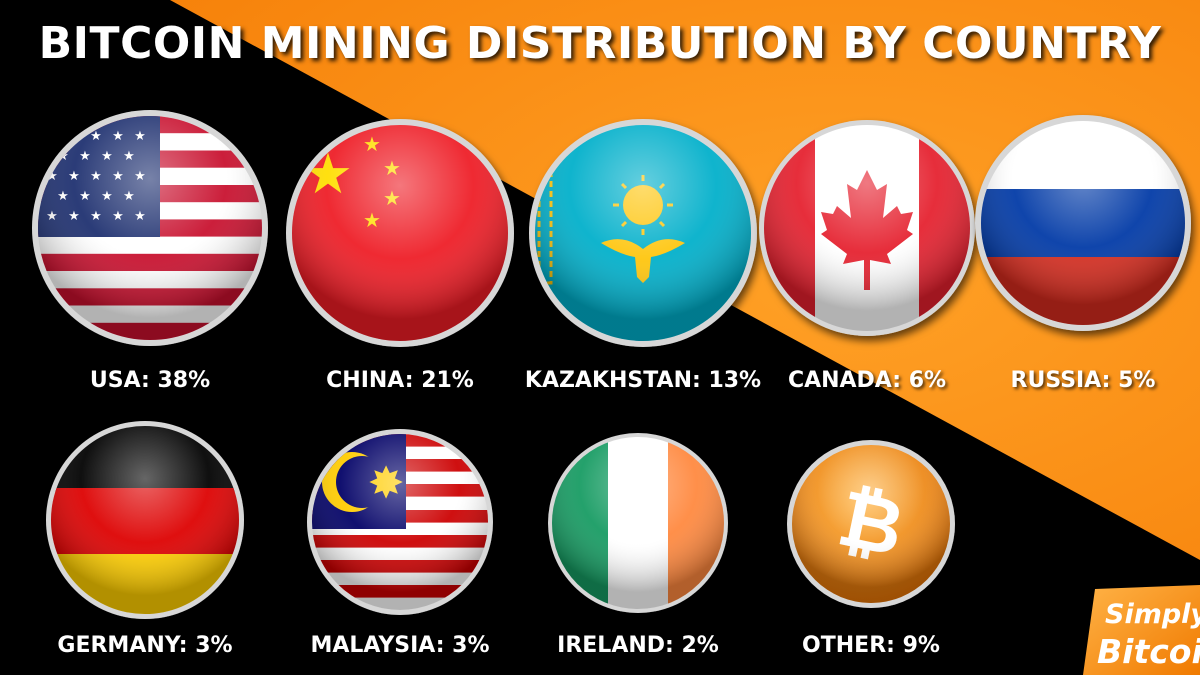  I want to click on country-label-kazakhstan: KAZAKHSTAN: 13%, so click(643, 380).